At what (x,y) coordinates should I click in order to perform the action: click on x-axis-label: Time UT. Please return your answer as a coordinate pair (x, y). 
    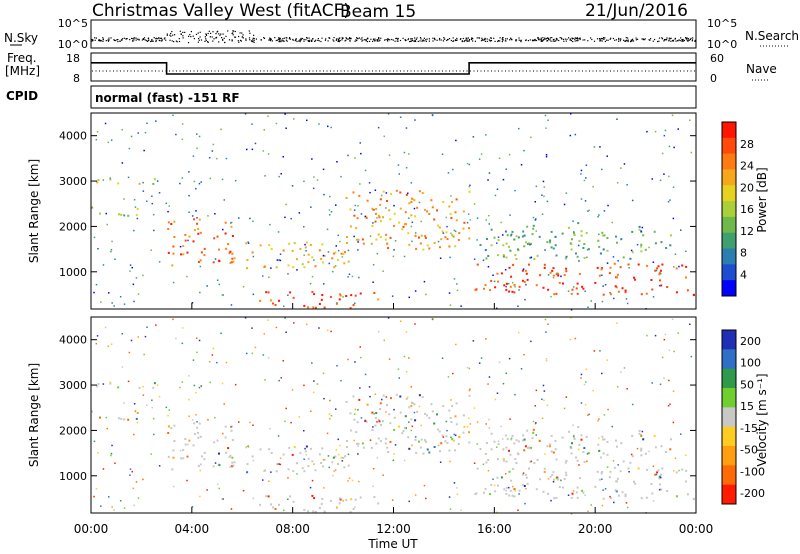
    Looking at the image, I should click on (392, 544).